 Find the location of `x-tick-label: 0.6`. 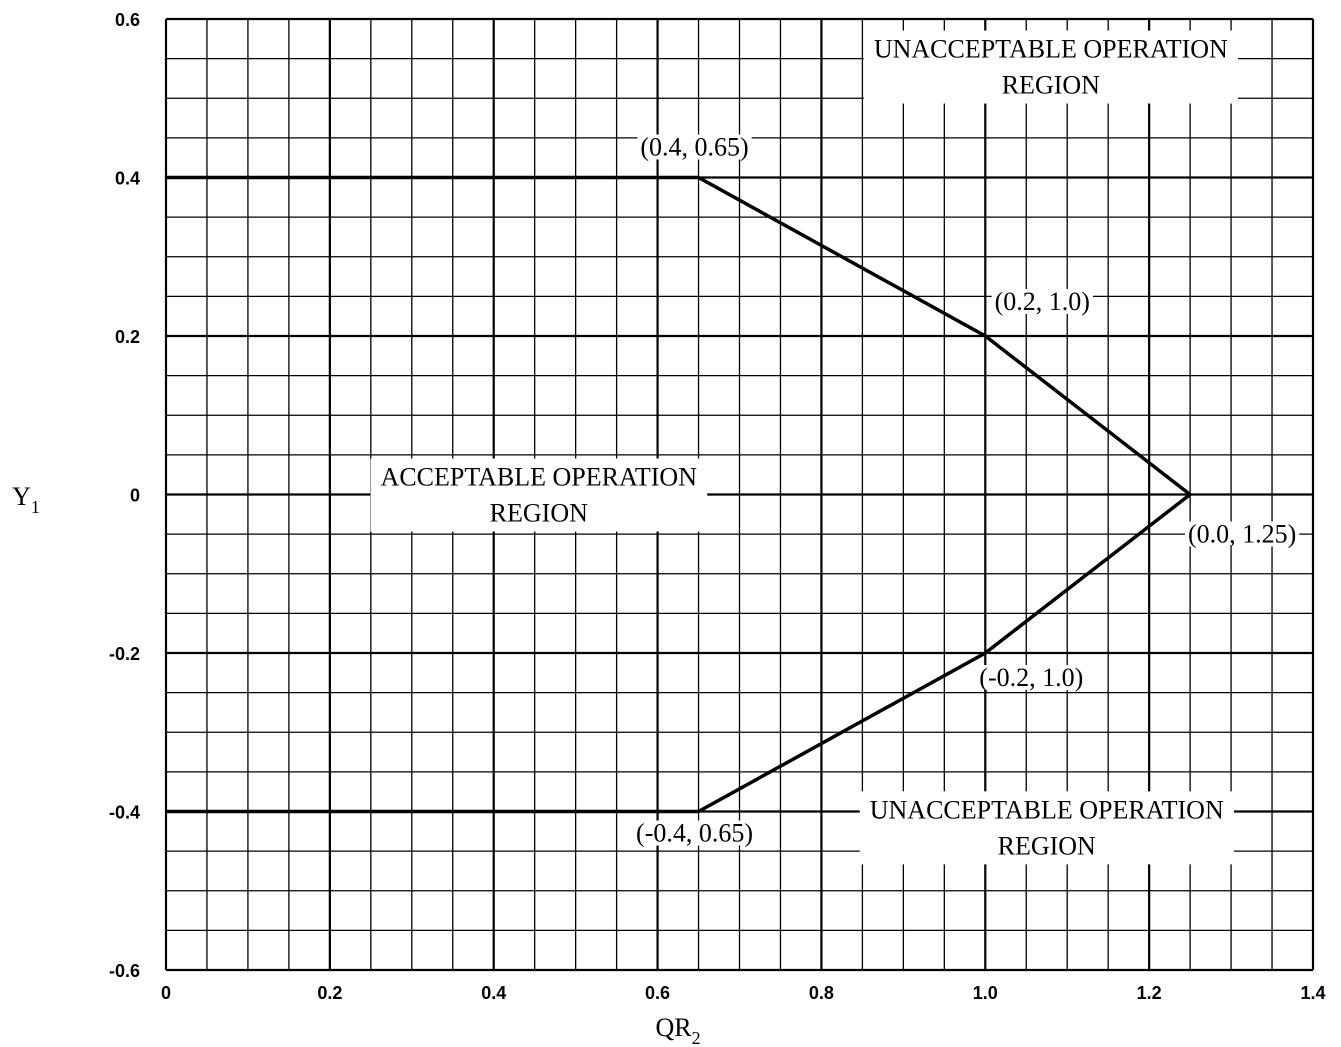

x-tick-label: 0.6 is located at coordinates (657, 993).